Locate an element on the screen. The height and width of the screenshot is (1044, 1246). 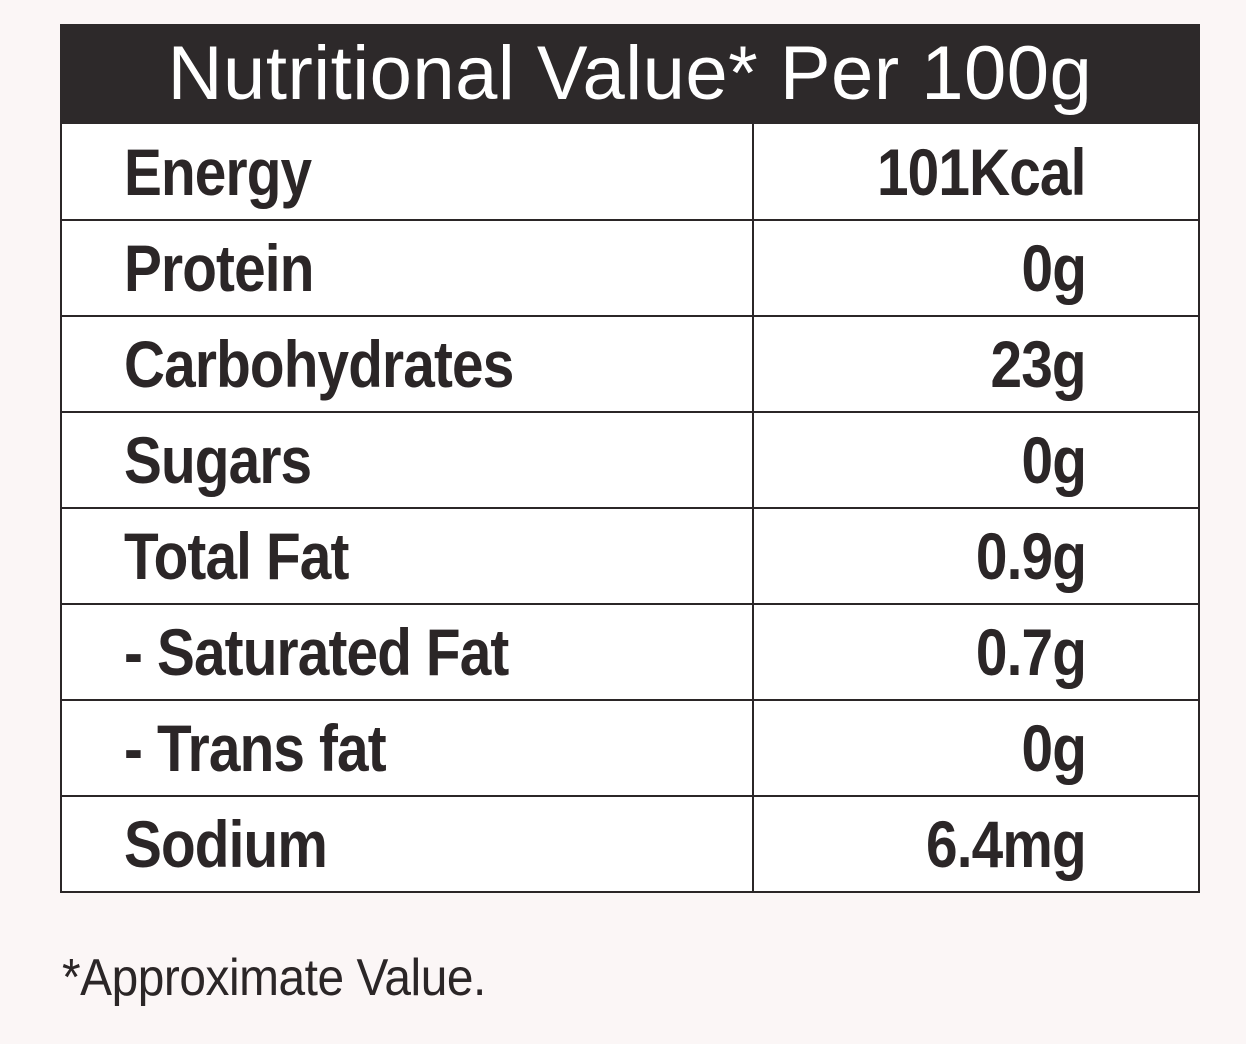
table-row: - Trans fat 0g is located at coordinates (630, 748).